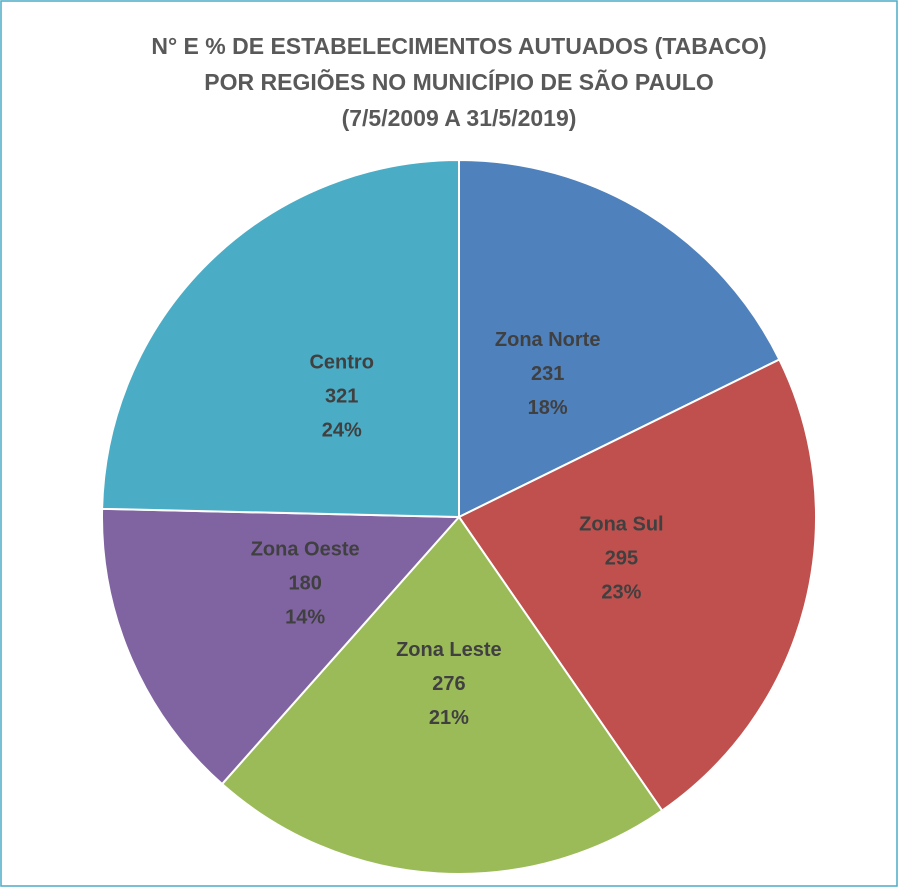  Describe the element at coordinates (621, 525) in the screenshot. I see `slice-label: Zona Sul` at that location.